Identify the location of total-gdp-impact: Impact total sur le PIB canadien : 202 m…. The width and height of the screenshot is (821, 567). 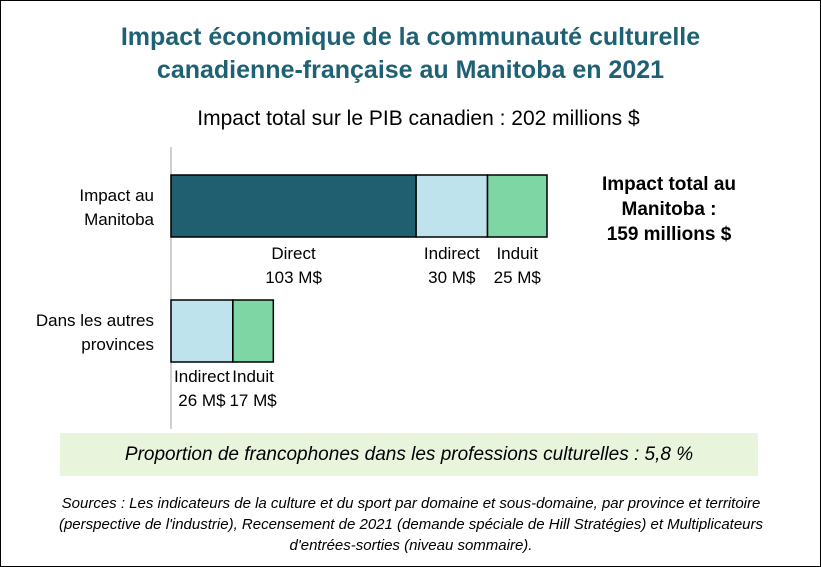
(418, 118).